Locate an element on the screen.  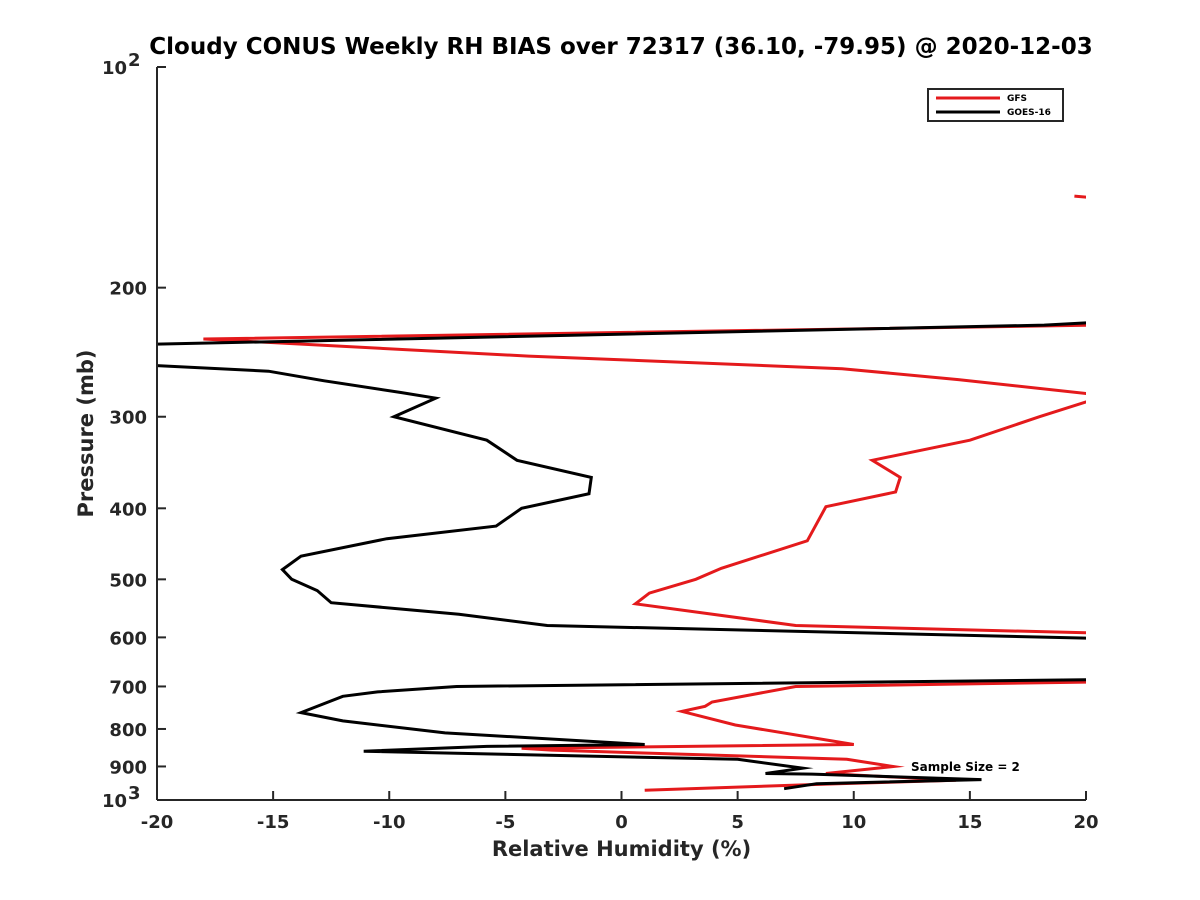
legend-box is located at coordinates (995, 105).